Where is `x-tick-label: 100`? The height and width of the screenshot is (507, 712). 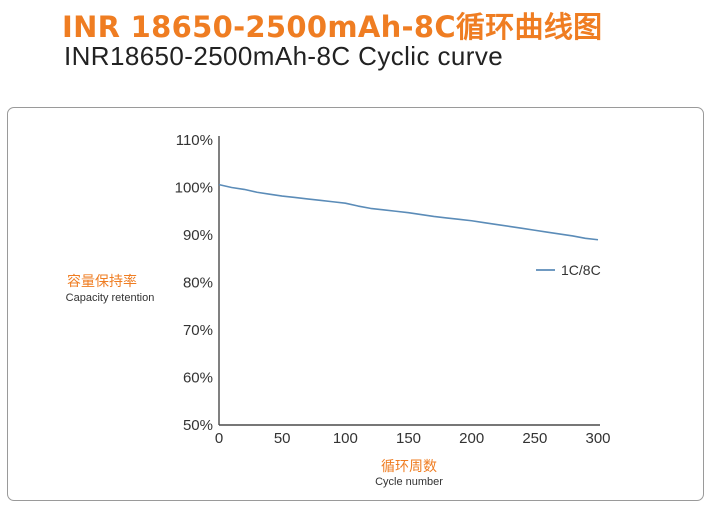 x-tick-label: 100 is located at coordinates (345, 438).